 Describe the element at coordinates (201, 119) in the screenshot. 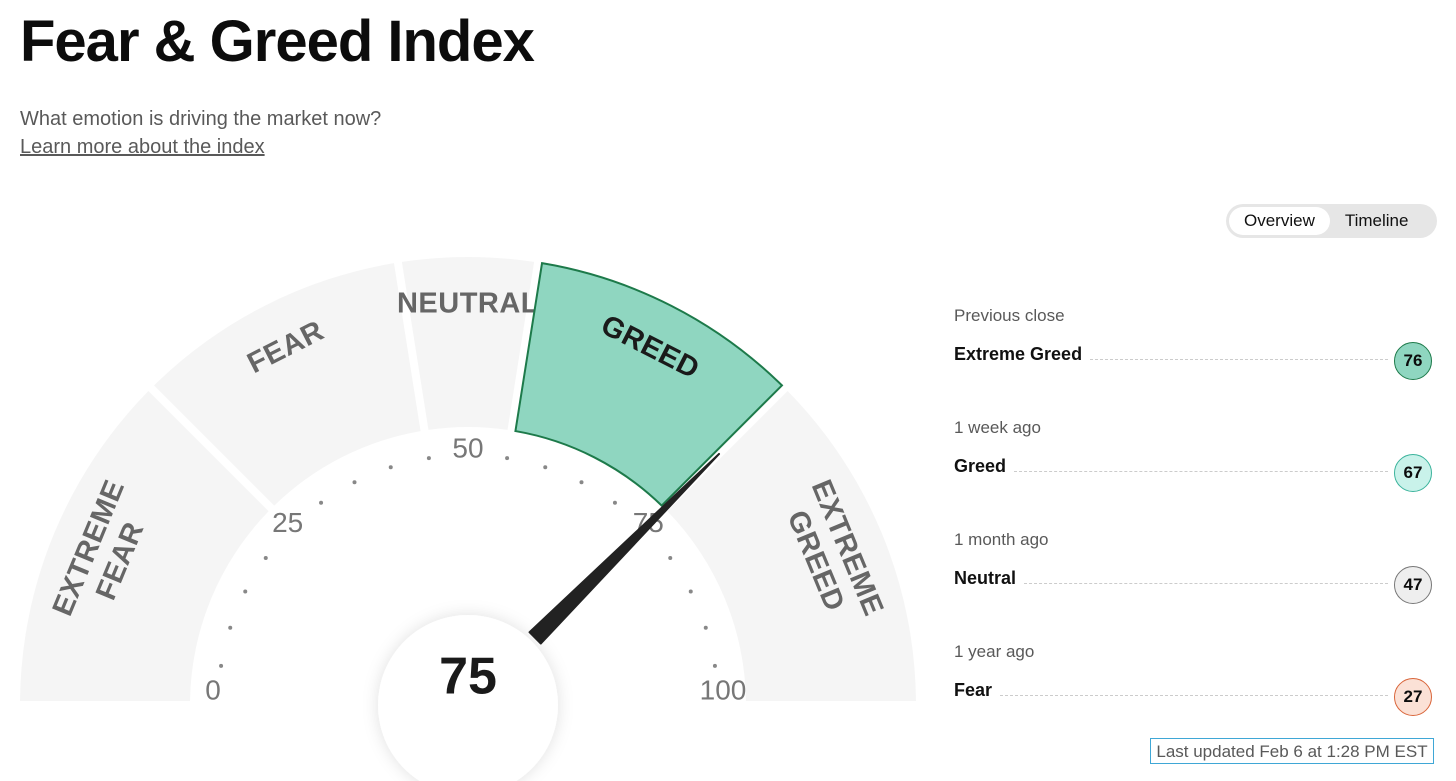

I see `subtitle: What emotion is driving the market now?` at that location.